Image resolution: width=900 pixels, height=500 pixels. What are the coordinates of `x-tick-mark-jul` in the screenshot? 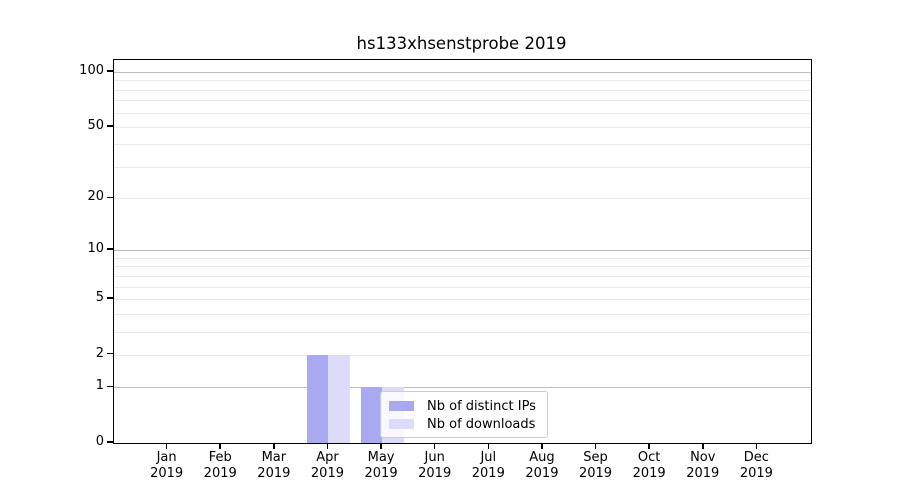 It's located at (488, 446).